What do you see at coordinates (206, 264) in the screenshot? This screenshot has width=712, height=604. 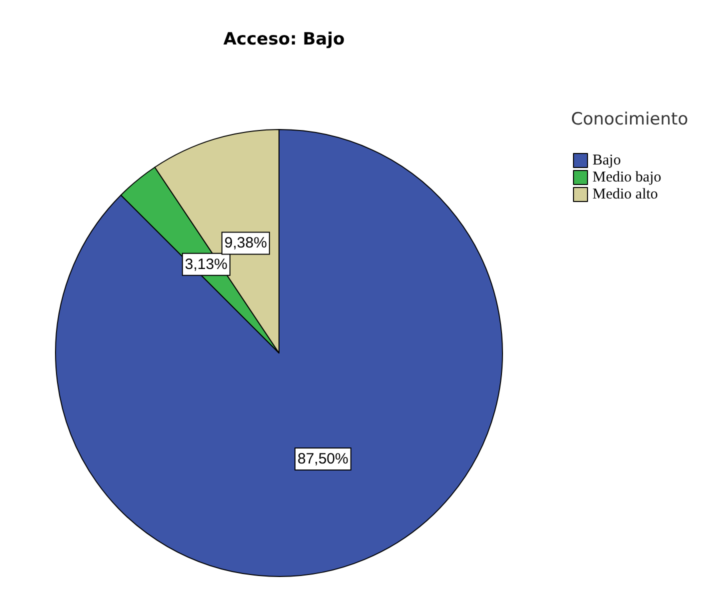 I see `data-label: 3,13%` at bounding box center [206, 264].